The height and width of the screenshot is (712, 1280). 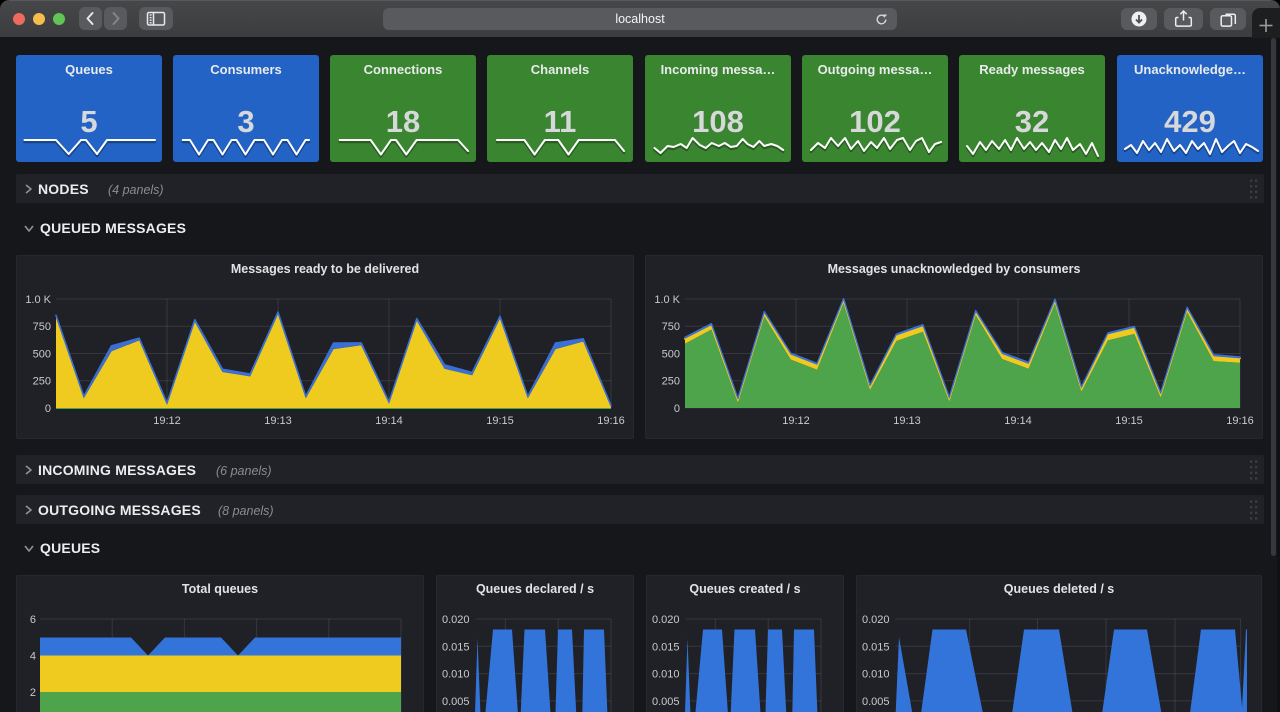 I want to click on svg-text: 4, so click(x=33, y=657).